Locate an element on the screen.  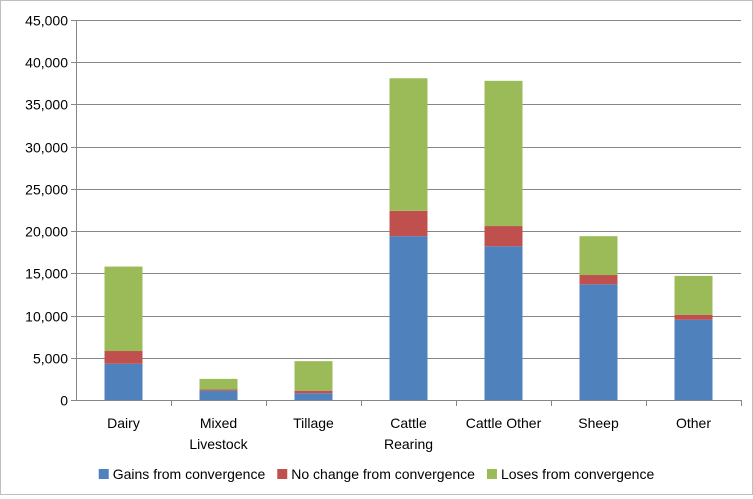
legend-item-3: Loses from convergence is located at coordinates (570, 474).